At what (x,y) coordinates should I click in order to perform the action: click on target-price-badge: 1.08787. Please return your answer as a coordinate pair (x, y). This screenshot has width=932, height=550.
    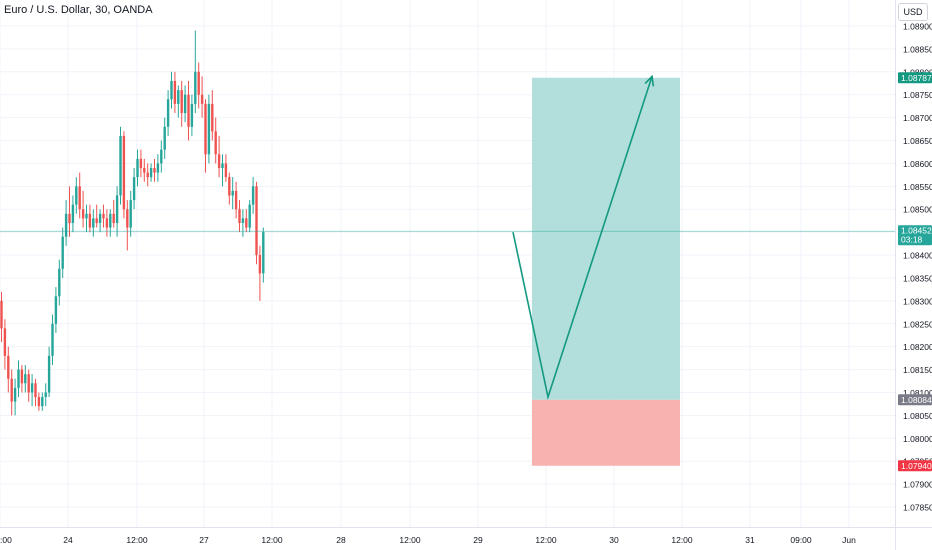
    Looking at the image, I should click on (915, 78).